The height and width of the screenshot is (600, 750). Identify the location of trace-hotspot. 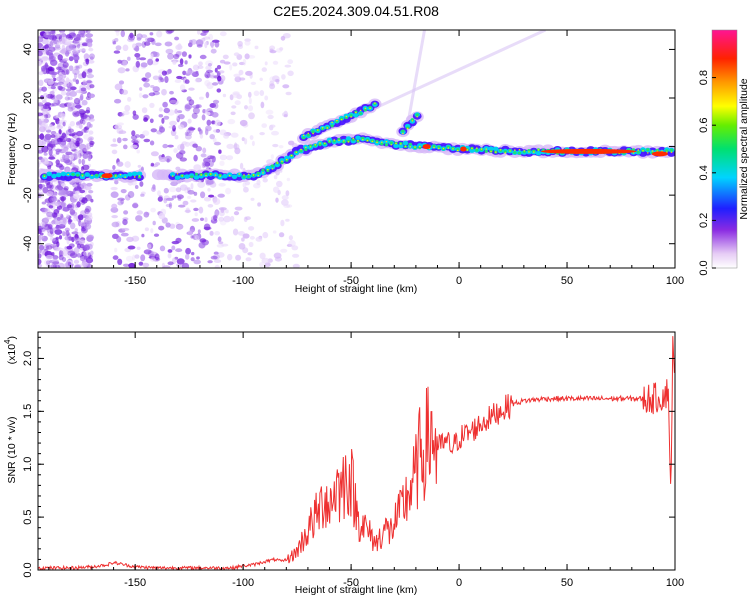
(426, 147).